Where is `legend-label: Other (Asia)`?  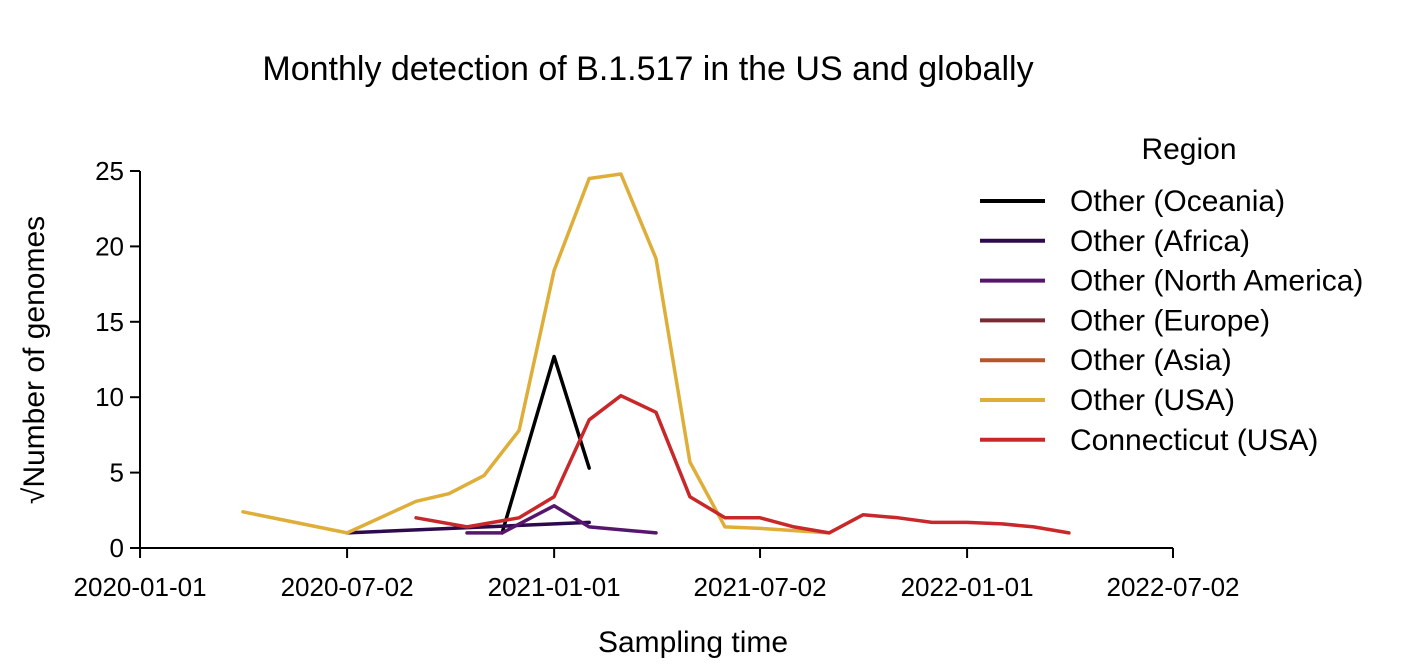
legend-label: Other (Asia) is located at coordinates (1151, 360).